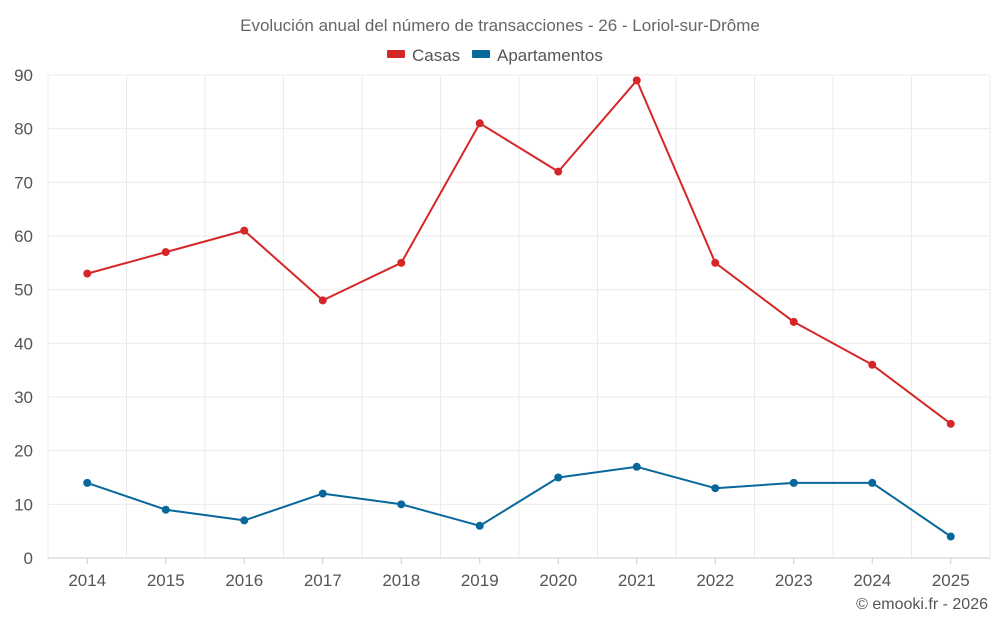  Describe the element at coordinates (396, 54) in the screenshot. I see `legend-swatch-casas` at that location.